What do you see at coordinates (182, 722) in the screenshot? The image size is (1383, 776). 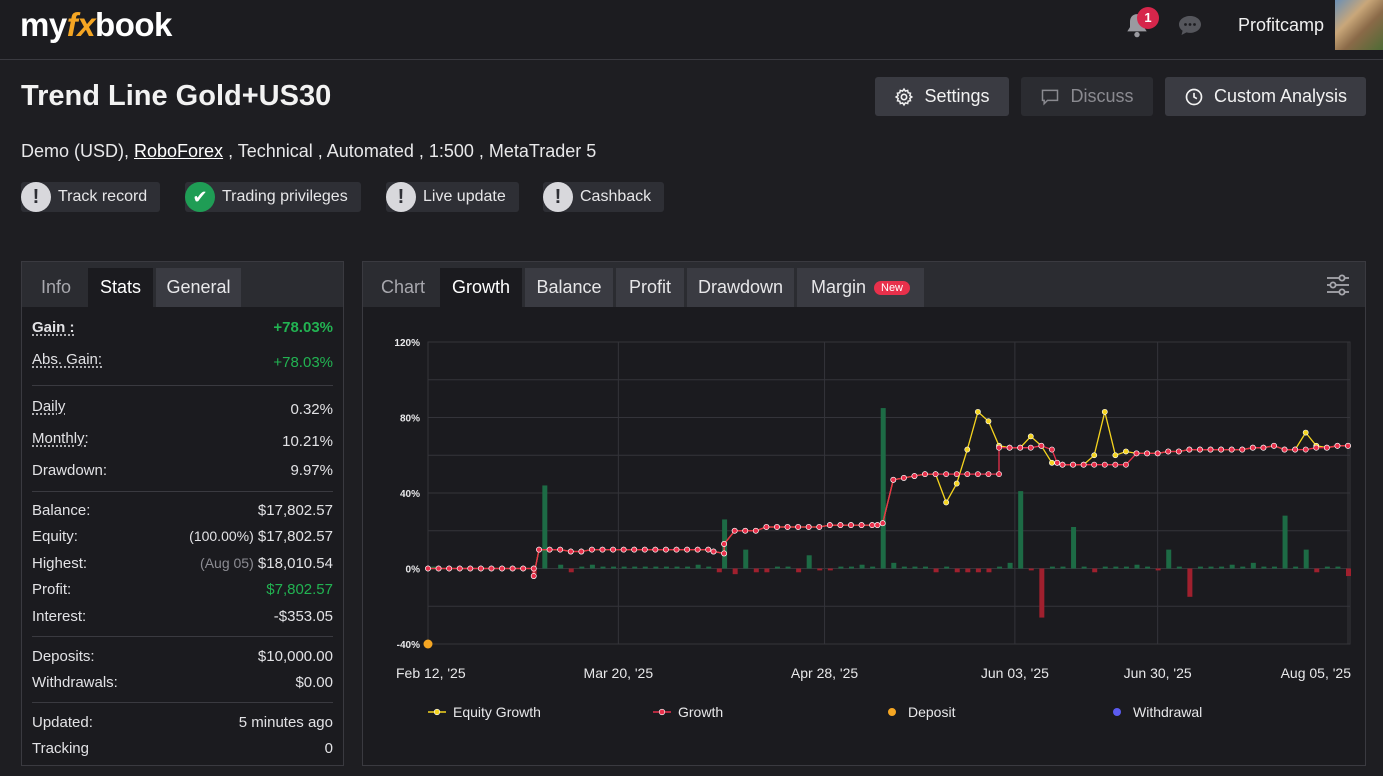 I see `stat-updated: Updated: 5 minutes ago` at bounding box center [182, 722].